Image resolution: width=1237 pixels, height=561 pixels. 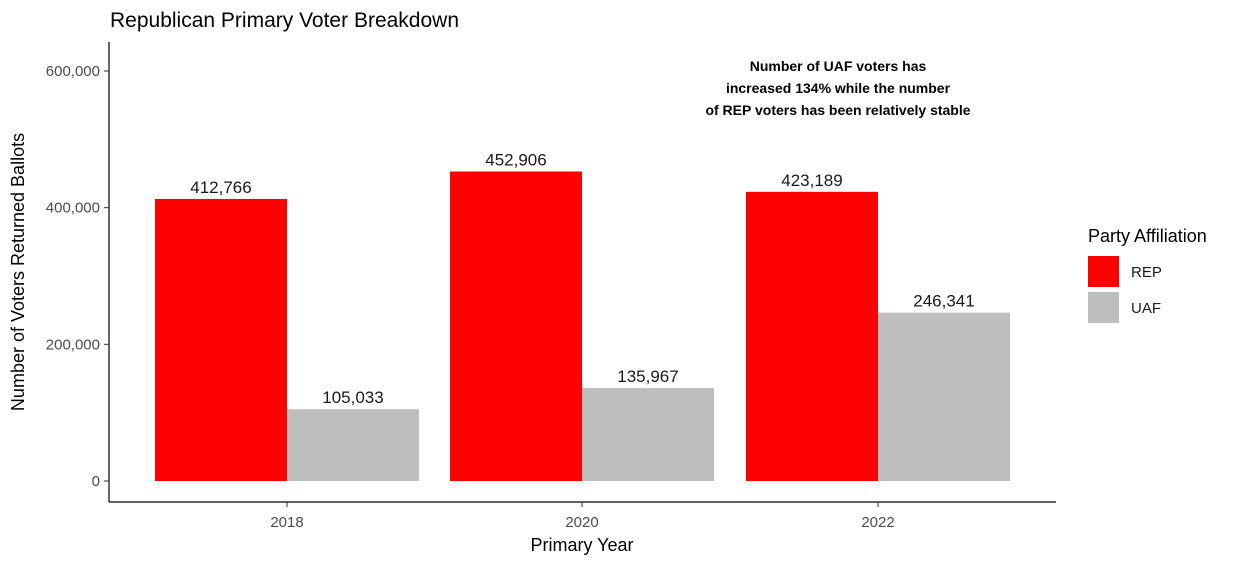 I want to click on x-tick-label: 2018, so click(x=286, y=522).